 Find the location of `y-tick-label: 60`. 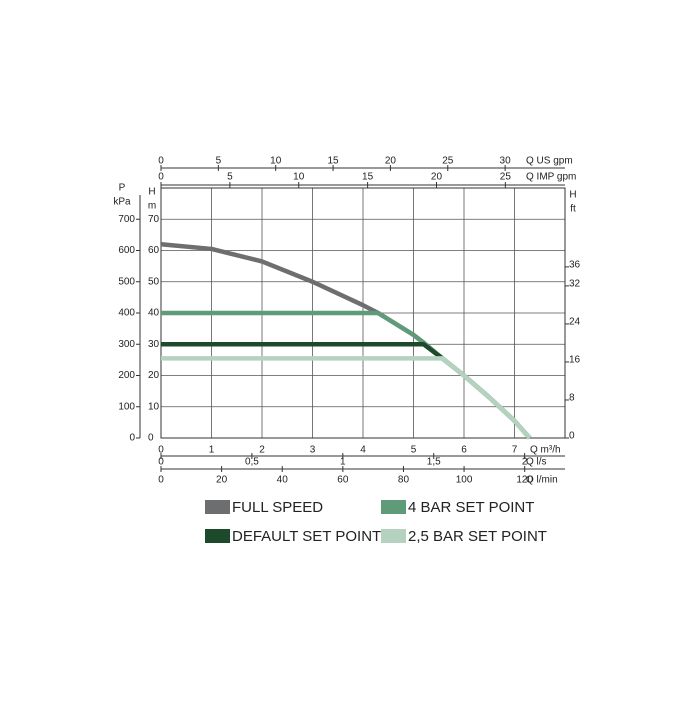

y-tick-label: 60 is located at coordinates (154, 250).